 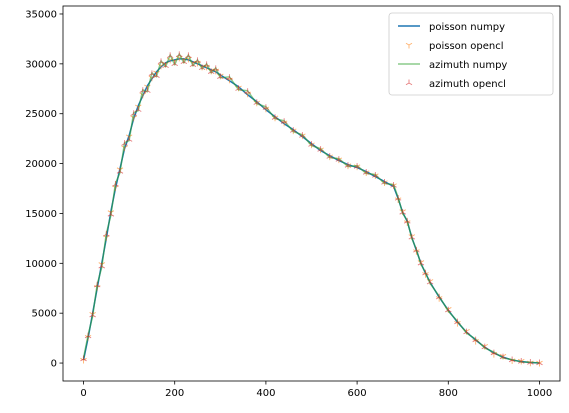 I want to click on legend-label: azimuth numpy, so click(x=468, y=65).